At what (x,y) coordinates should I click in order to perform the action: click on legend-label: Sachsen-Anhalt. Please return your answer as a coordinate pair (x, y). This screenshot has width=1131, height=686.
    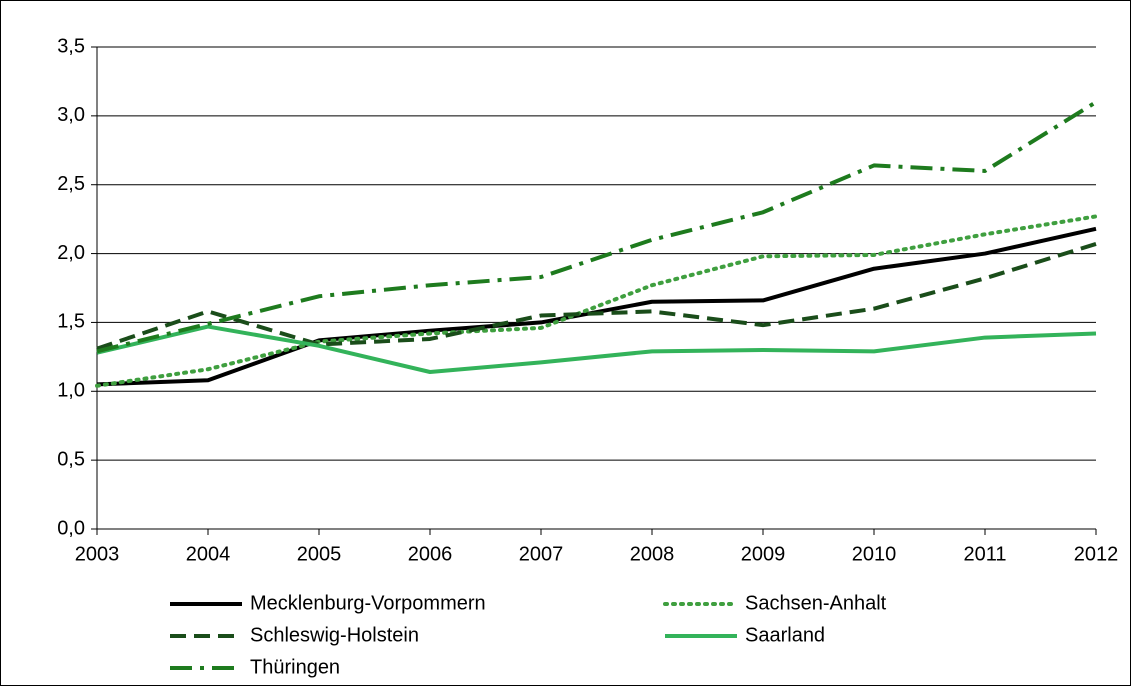
    Looking at the image, I should click on (816, 603).